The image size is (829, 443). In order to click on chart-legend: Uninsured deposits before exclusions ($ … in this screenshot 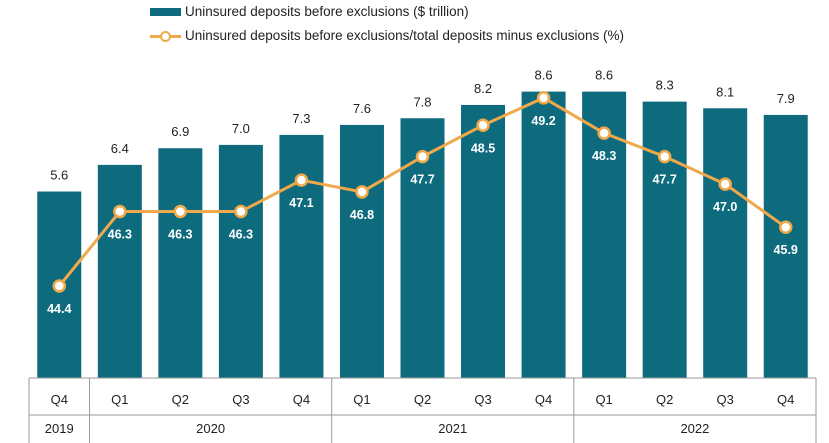, I will do `click(414, 30)`.